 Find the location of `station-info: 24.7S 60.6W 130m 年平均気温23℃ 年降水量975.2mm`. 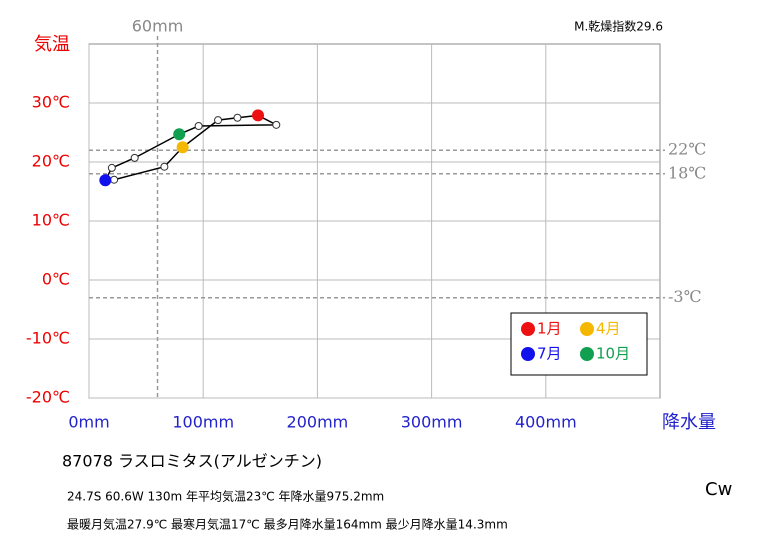

station-info: 24.7S 60.6W 130m 年平均気温23℃ 年降水量975.2mm is located at coordinates (225, 496).